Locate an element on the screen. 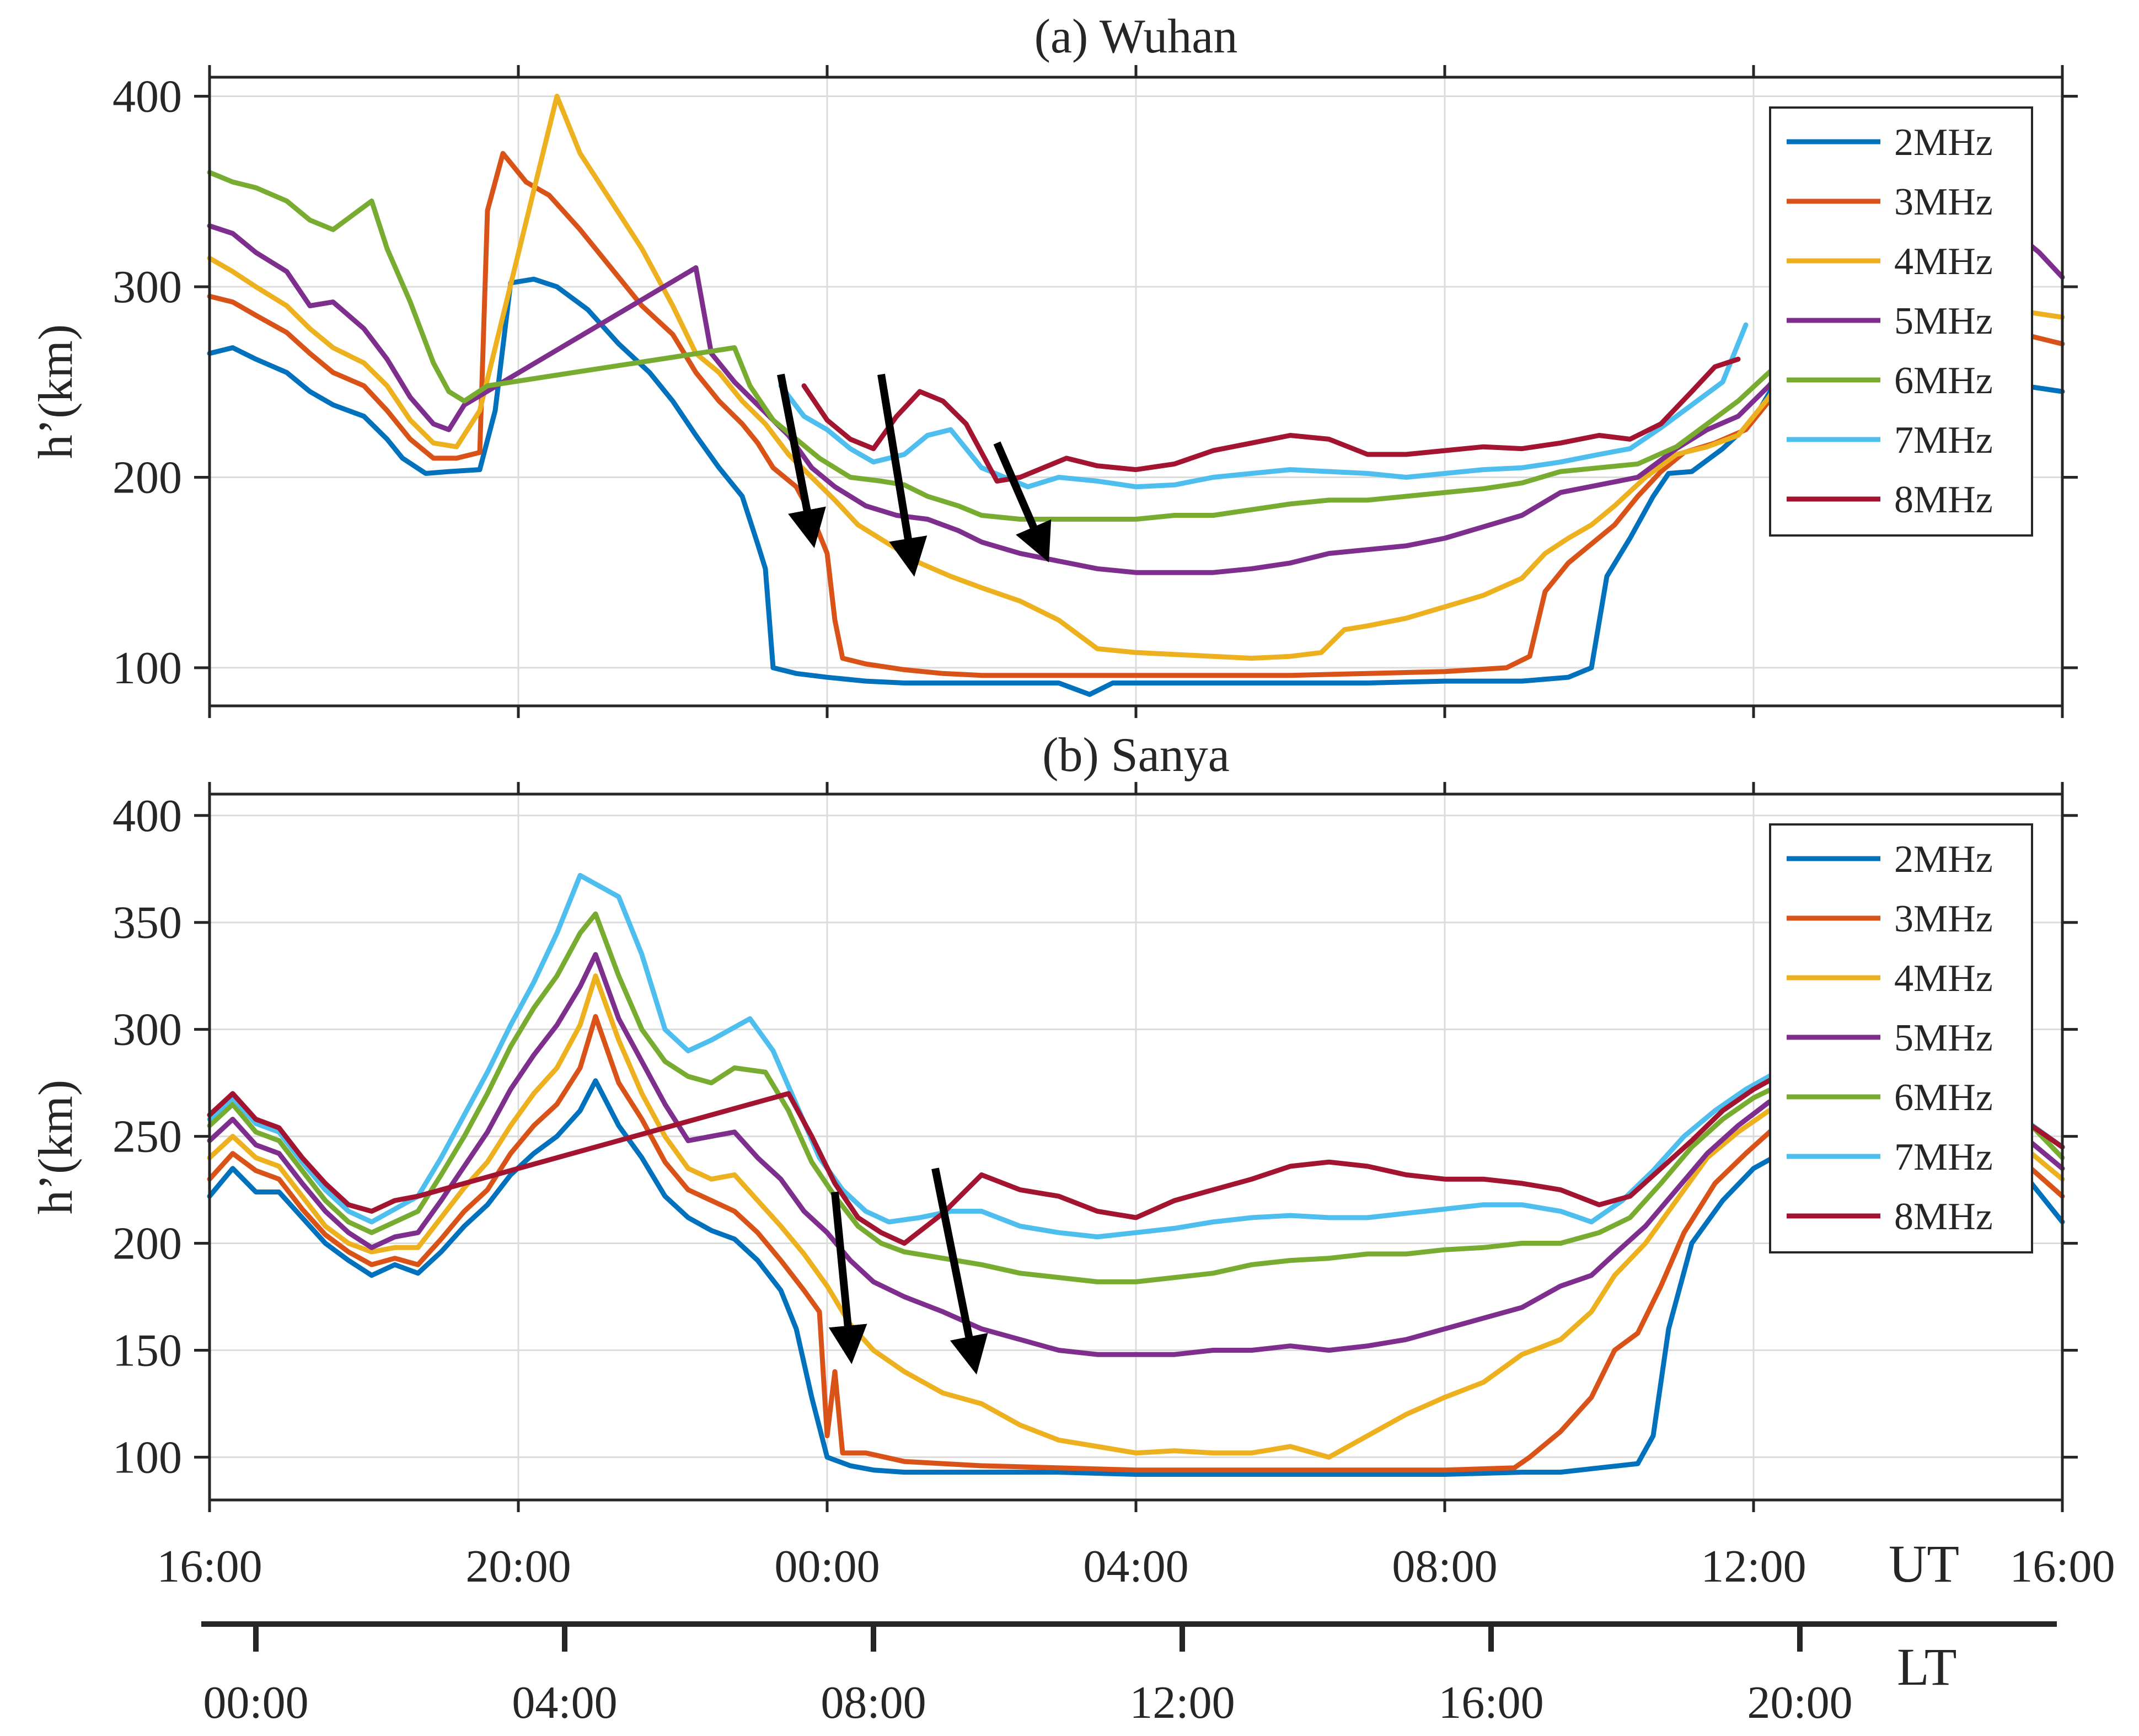  wuhan-y-axis-label: h’(km) is located at coordinates (56, 391).